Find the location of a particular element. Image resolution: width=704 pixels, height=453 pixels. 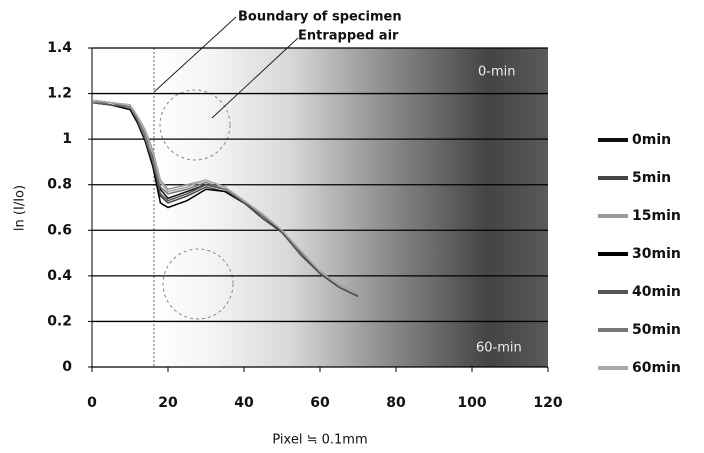

annotation: Entrapped air is located at coordinates (348, 36).